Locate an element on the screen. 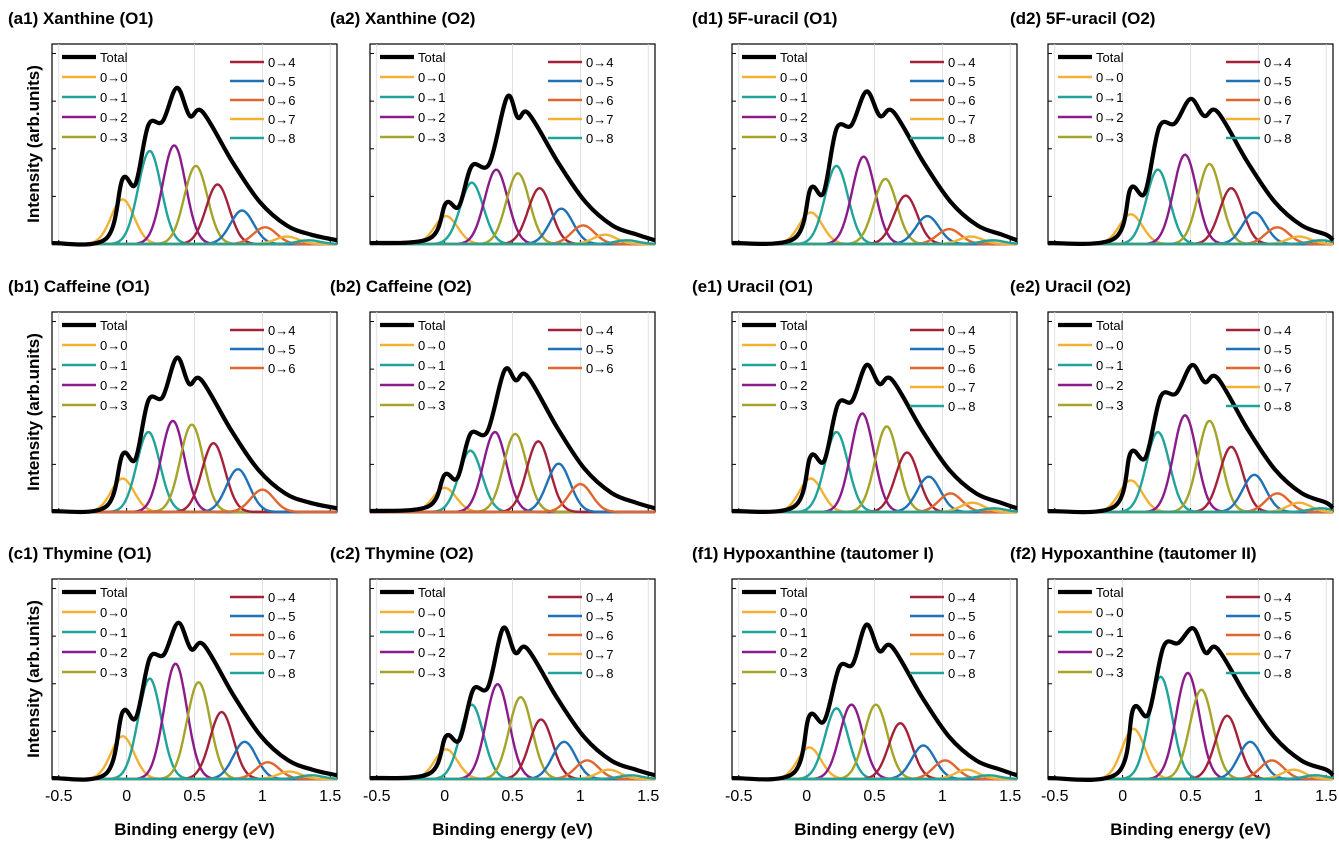  panel-title: (e1) Uracil (O1) is located at coordinates (752, 286).